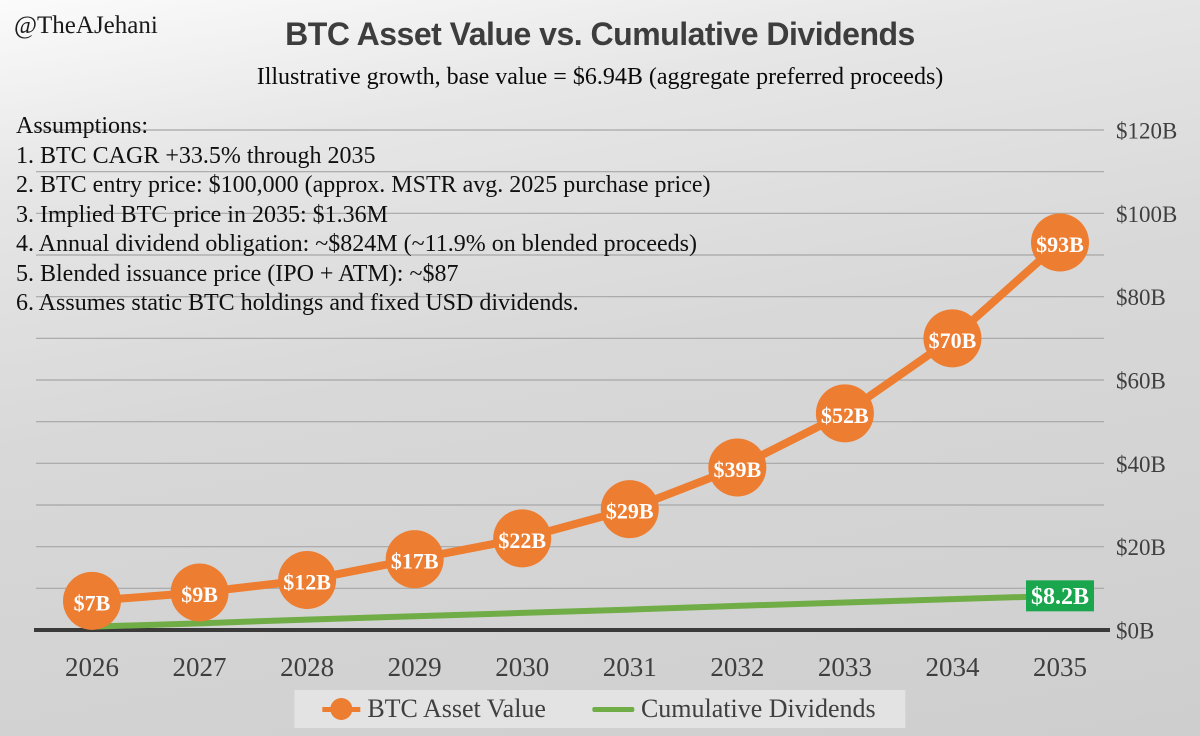 Image resolution: width=1200 pixels, height=736 pixels. What do you see at coordinates (600, 34) in the screenshot?
I see `chart-title: BTC Asset Value vs. Cumulative Dividends` at bounding box center [600, 34].